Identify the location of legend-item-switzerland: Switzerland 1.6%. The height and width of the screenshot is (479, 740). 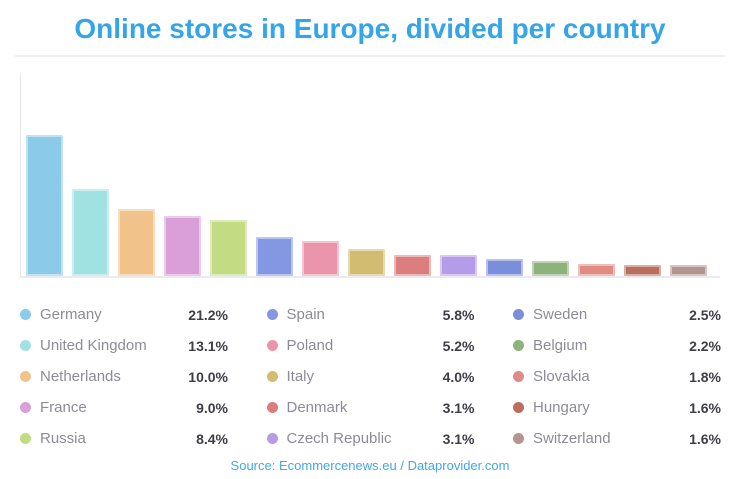
(614, 438).